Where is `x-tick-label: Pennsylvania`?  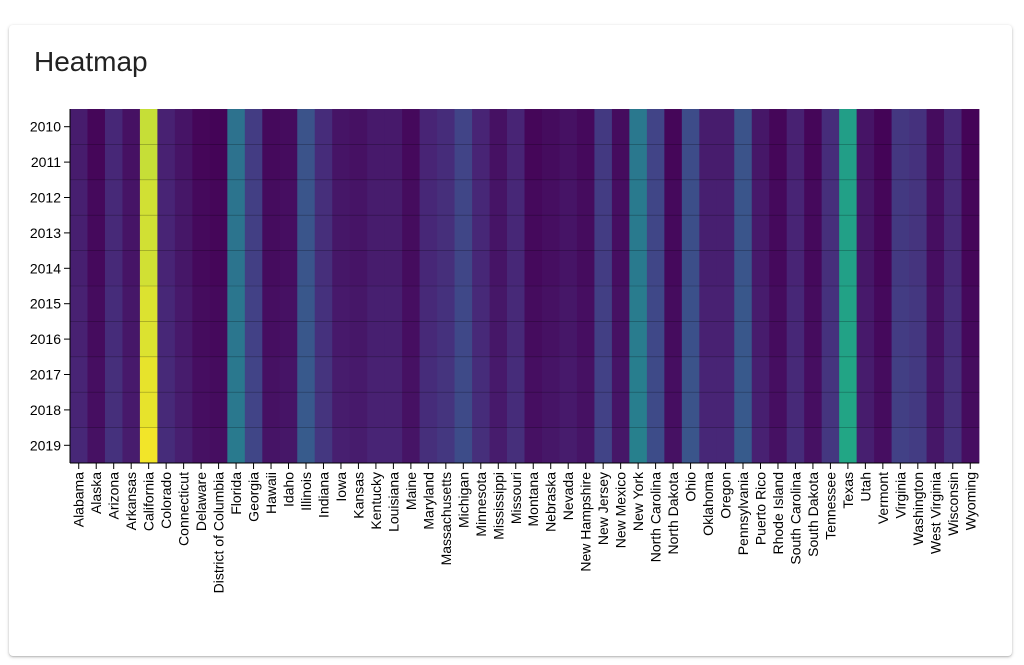 x-tick-label: Pennsylvania is located at coordinates (743, 513).